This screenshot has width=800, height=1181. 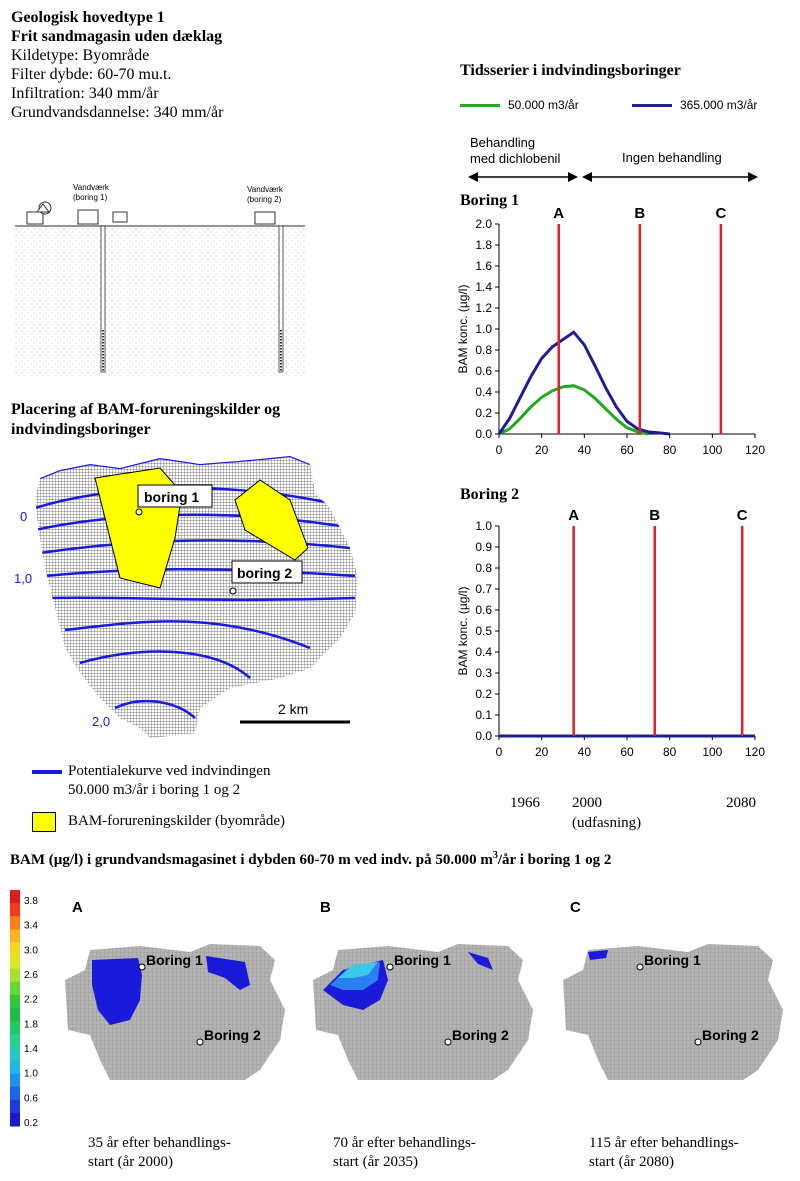 What do you see at coordinates (627, 450) in the screenshot?
I see `x-tick-label: 60` at bounding box center [627, 450].